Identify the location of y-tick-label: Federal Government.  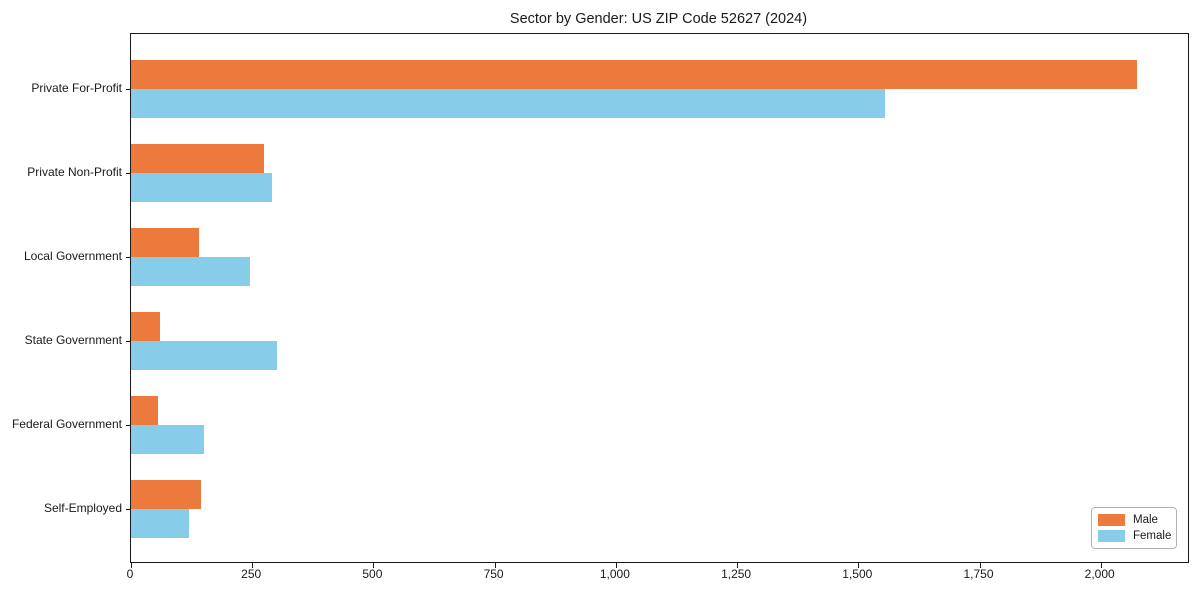
(66, 424).